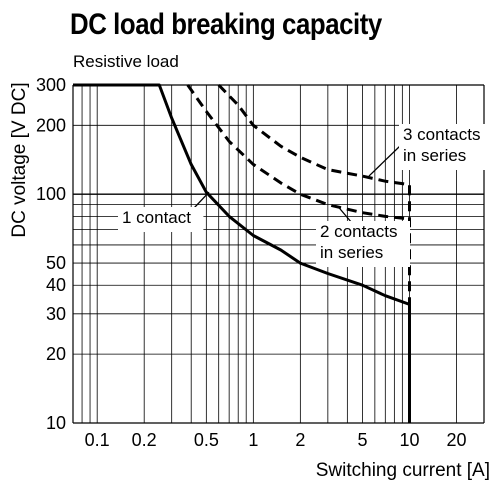  I want to click on y-tick-label: 50, so click(56, 263).